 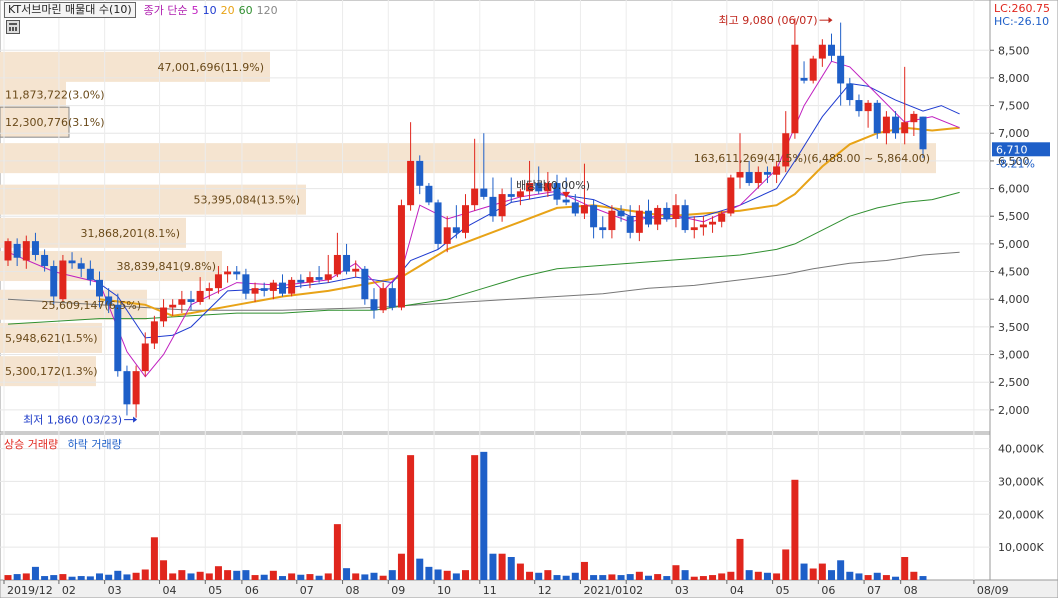 I want to click on ma-period-20: 20, so click(x=227, y=10).